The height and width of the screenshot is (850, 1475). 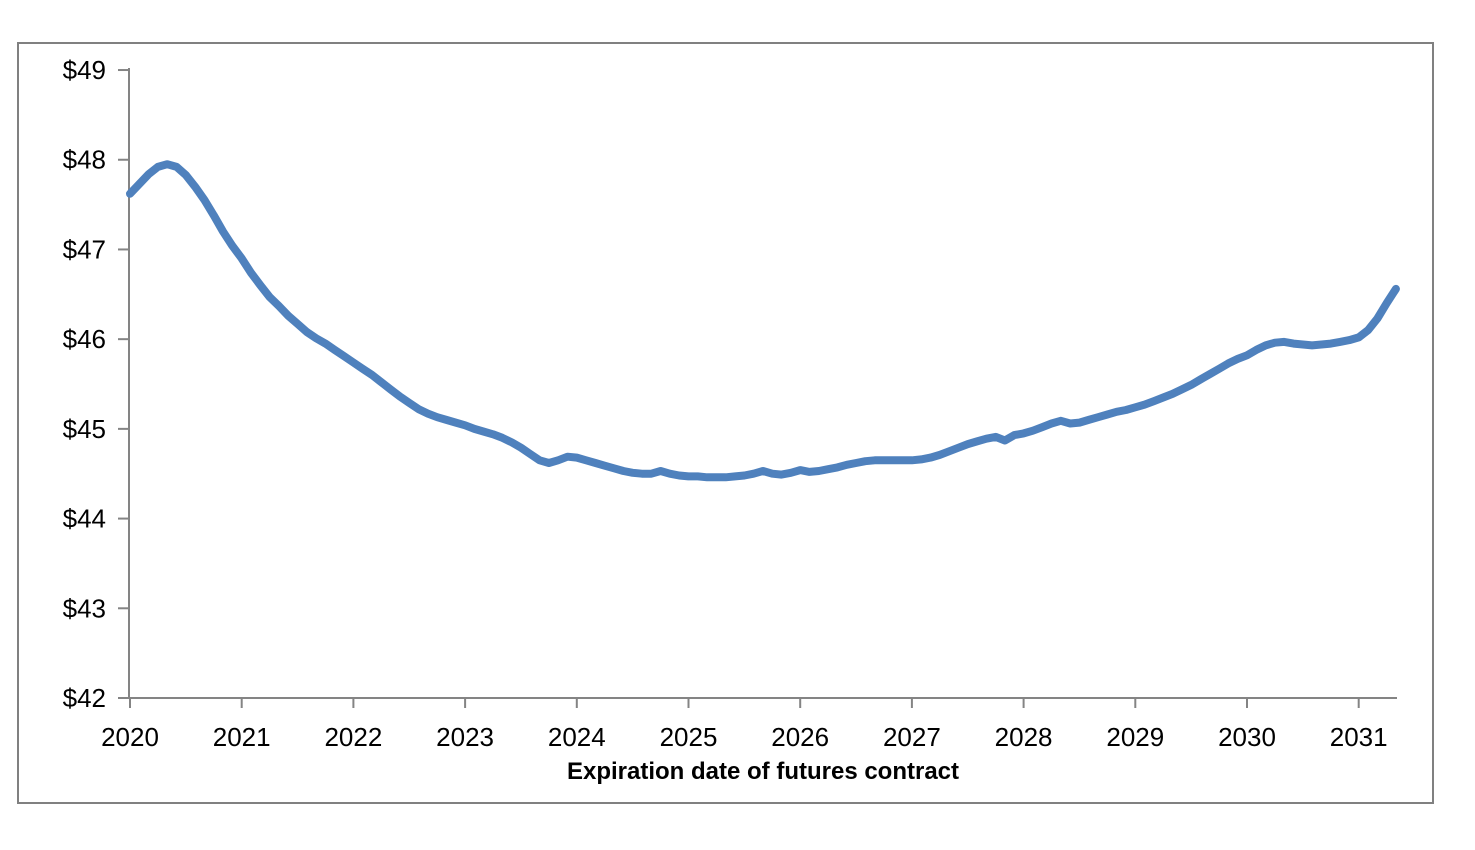 What do you see at coordinates (763, 771) in the screenshot?
I see `x-axis-title: Expiration date of futures contract` at bounding box center [763, 771].